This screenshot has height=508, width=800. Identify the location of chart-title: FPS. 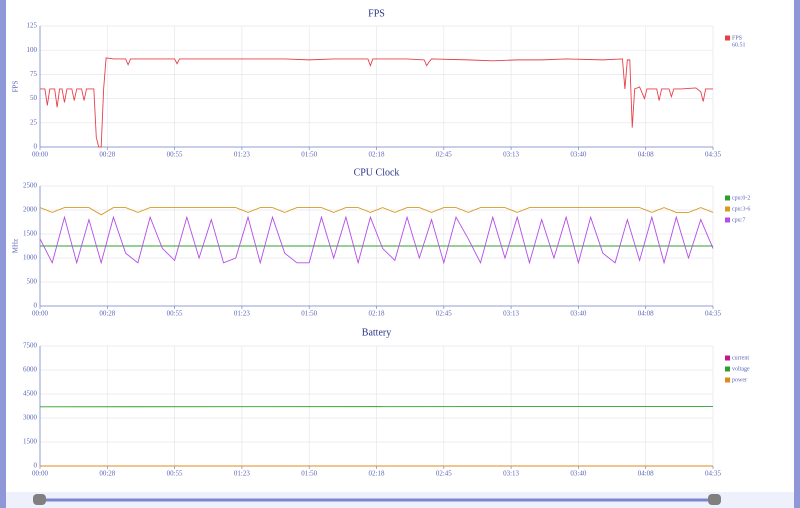
(376, 13).